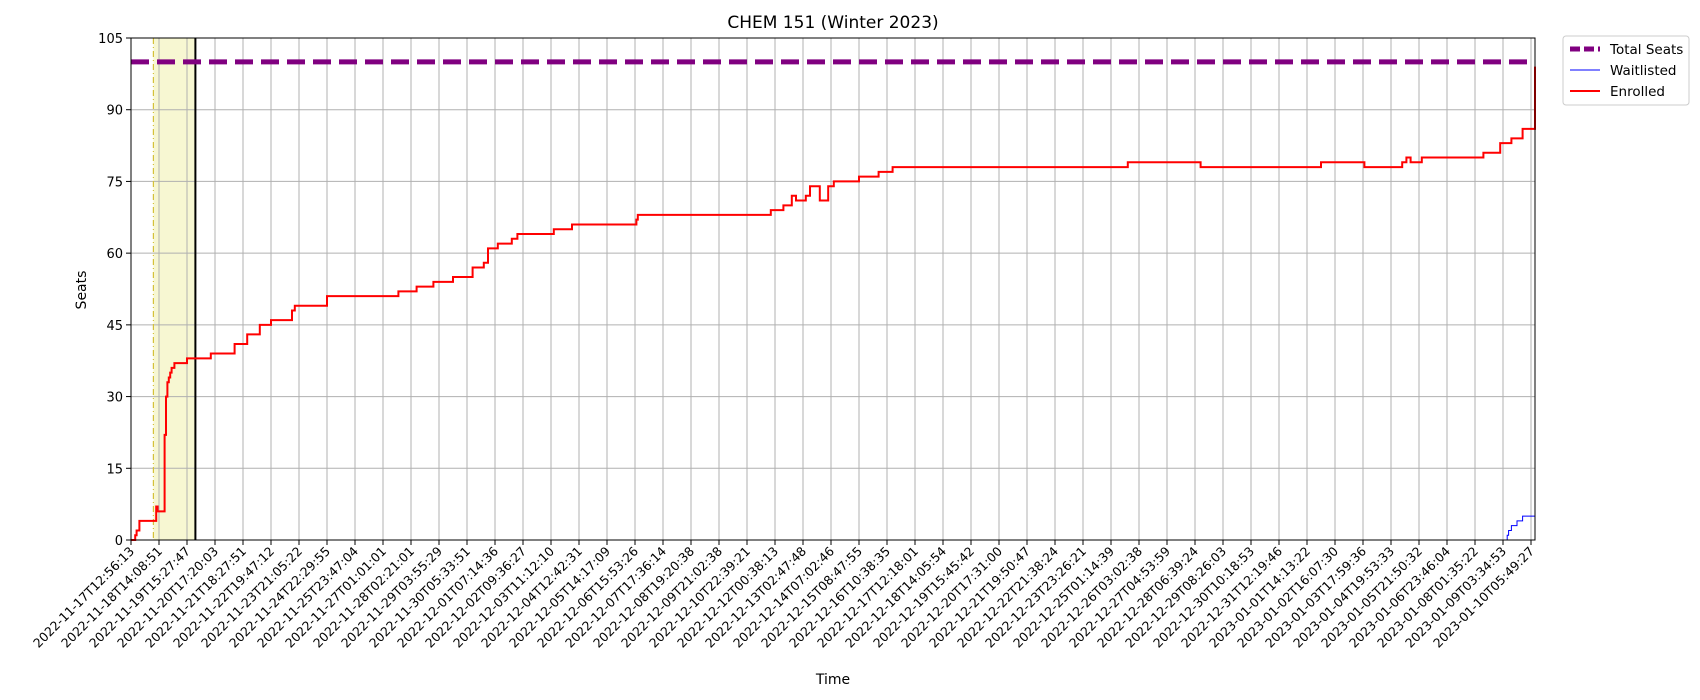 Image resolution: width=1700 pixels, height=700 pixels. I want to click on legend-label: Enrolled, so click(1637, 92).